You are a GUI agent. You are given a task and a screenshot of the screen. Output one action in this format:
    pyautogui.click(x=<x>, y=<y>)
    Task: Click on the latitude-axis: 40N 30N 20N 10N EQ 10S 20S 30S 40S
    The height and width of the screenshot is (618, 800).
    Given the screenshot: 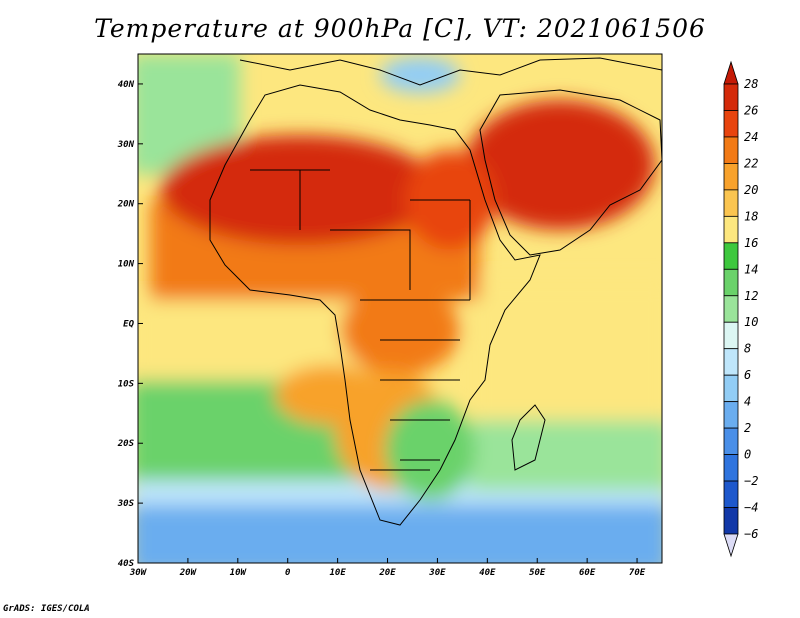 What is the action you would take?
    pyautogui.click(x=130, y=324)
    